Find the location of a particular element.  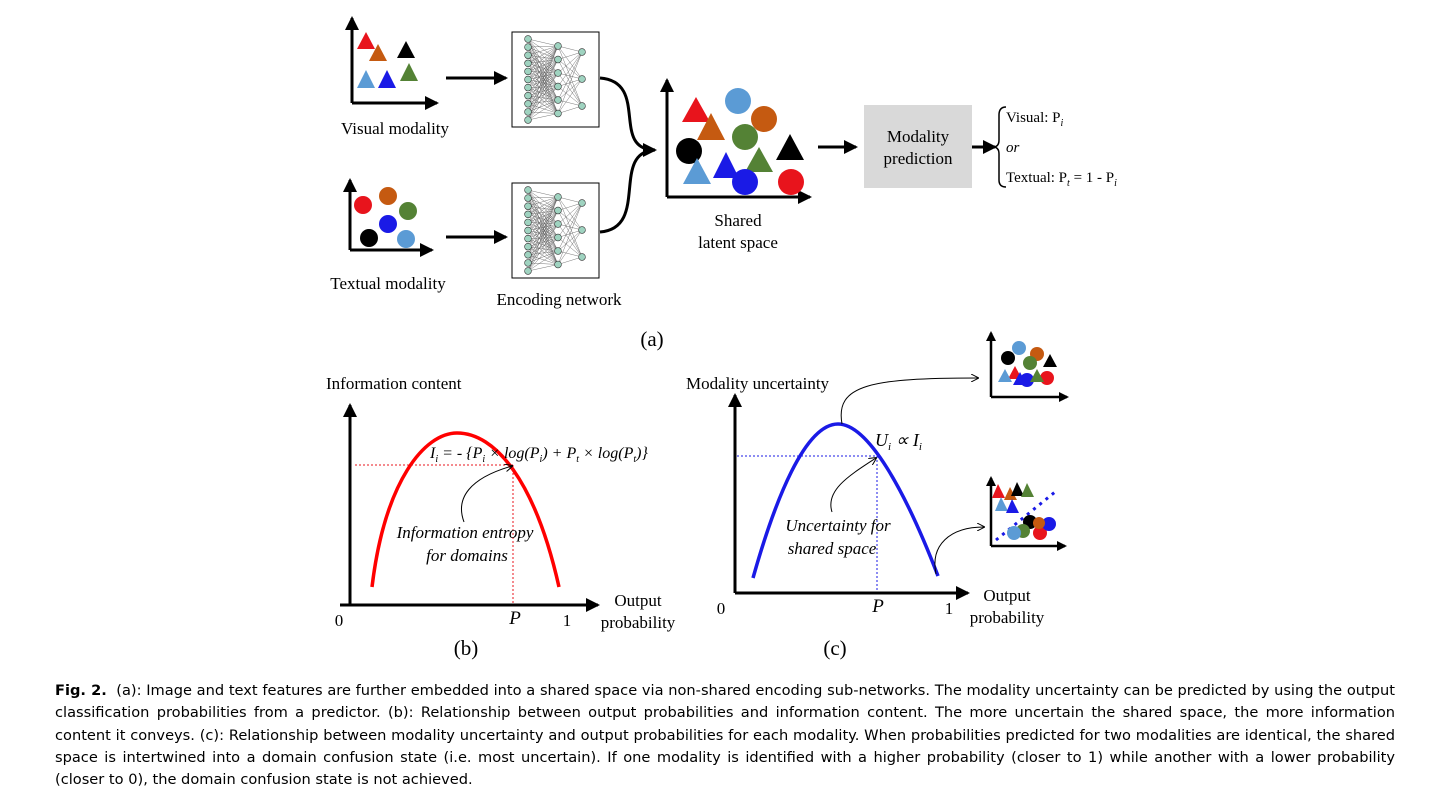

visual-modality-label: Visual modality is located at coordinates (395, 128).